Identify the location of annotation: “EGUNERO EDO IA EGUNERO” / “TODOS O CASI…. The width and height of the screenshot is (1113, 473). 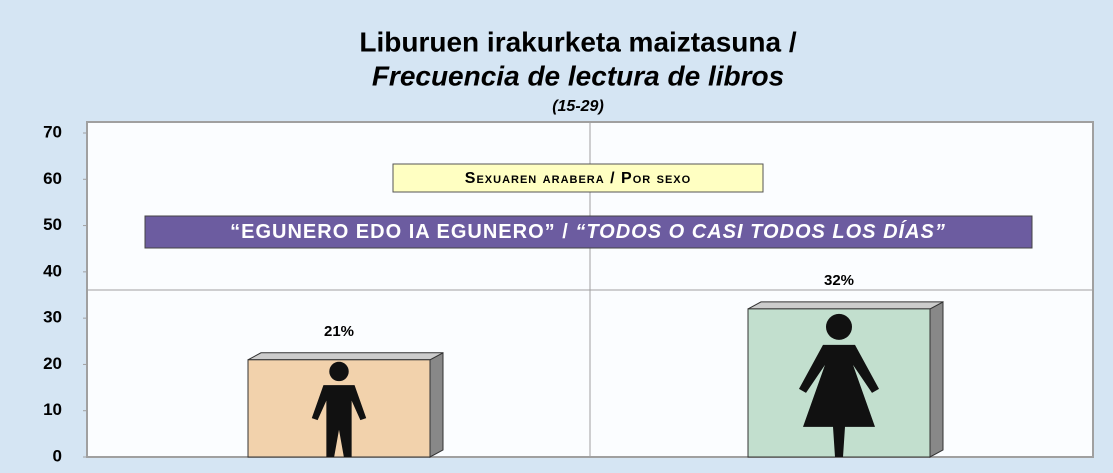
(588, 231).